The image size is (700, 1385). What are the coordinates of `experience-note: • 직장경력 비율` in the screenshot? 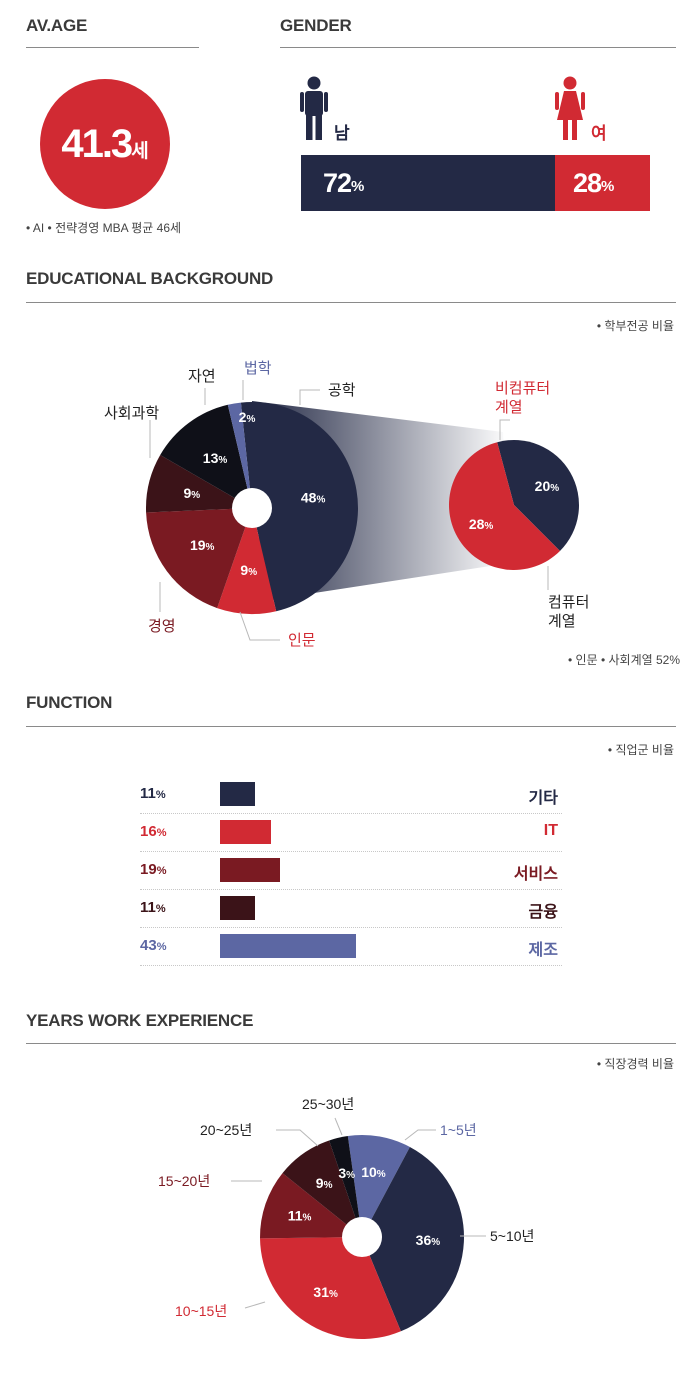 It's located at (635, 1064).